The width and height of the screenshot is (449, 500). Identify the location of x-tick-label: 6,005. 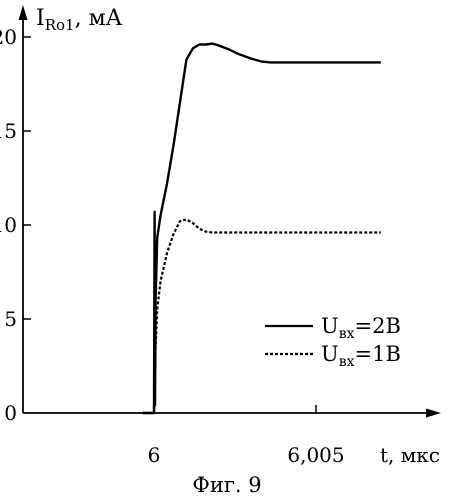
(315, 455).